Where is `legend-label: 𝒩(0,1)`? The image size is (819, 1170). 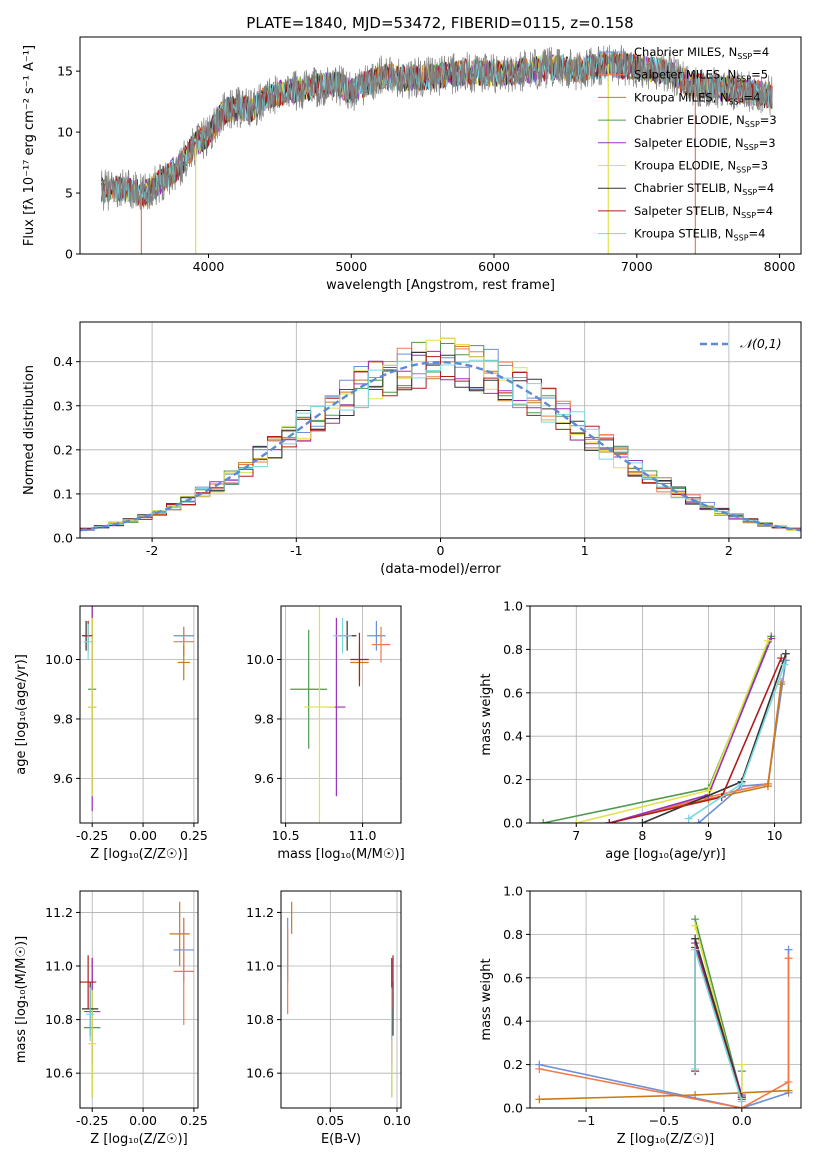 legend-label: 𝒩(0,1) is located at coordinates (761, 343).